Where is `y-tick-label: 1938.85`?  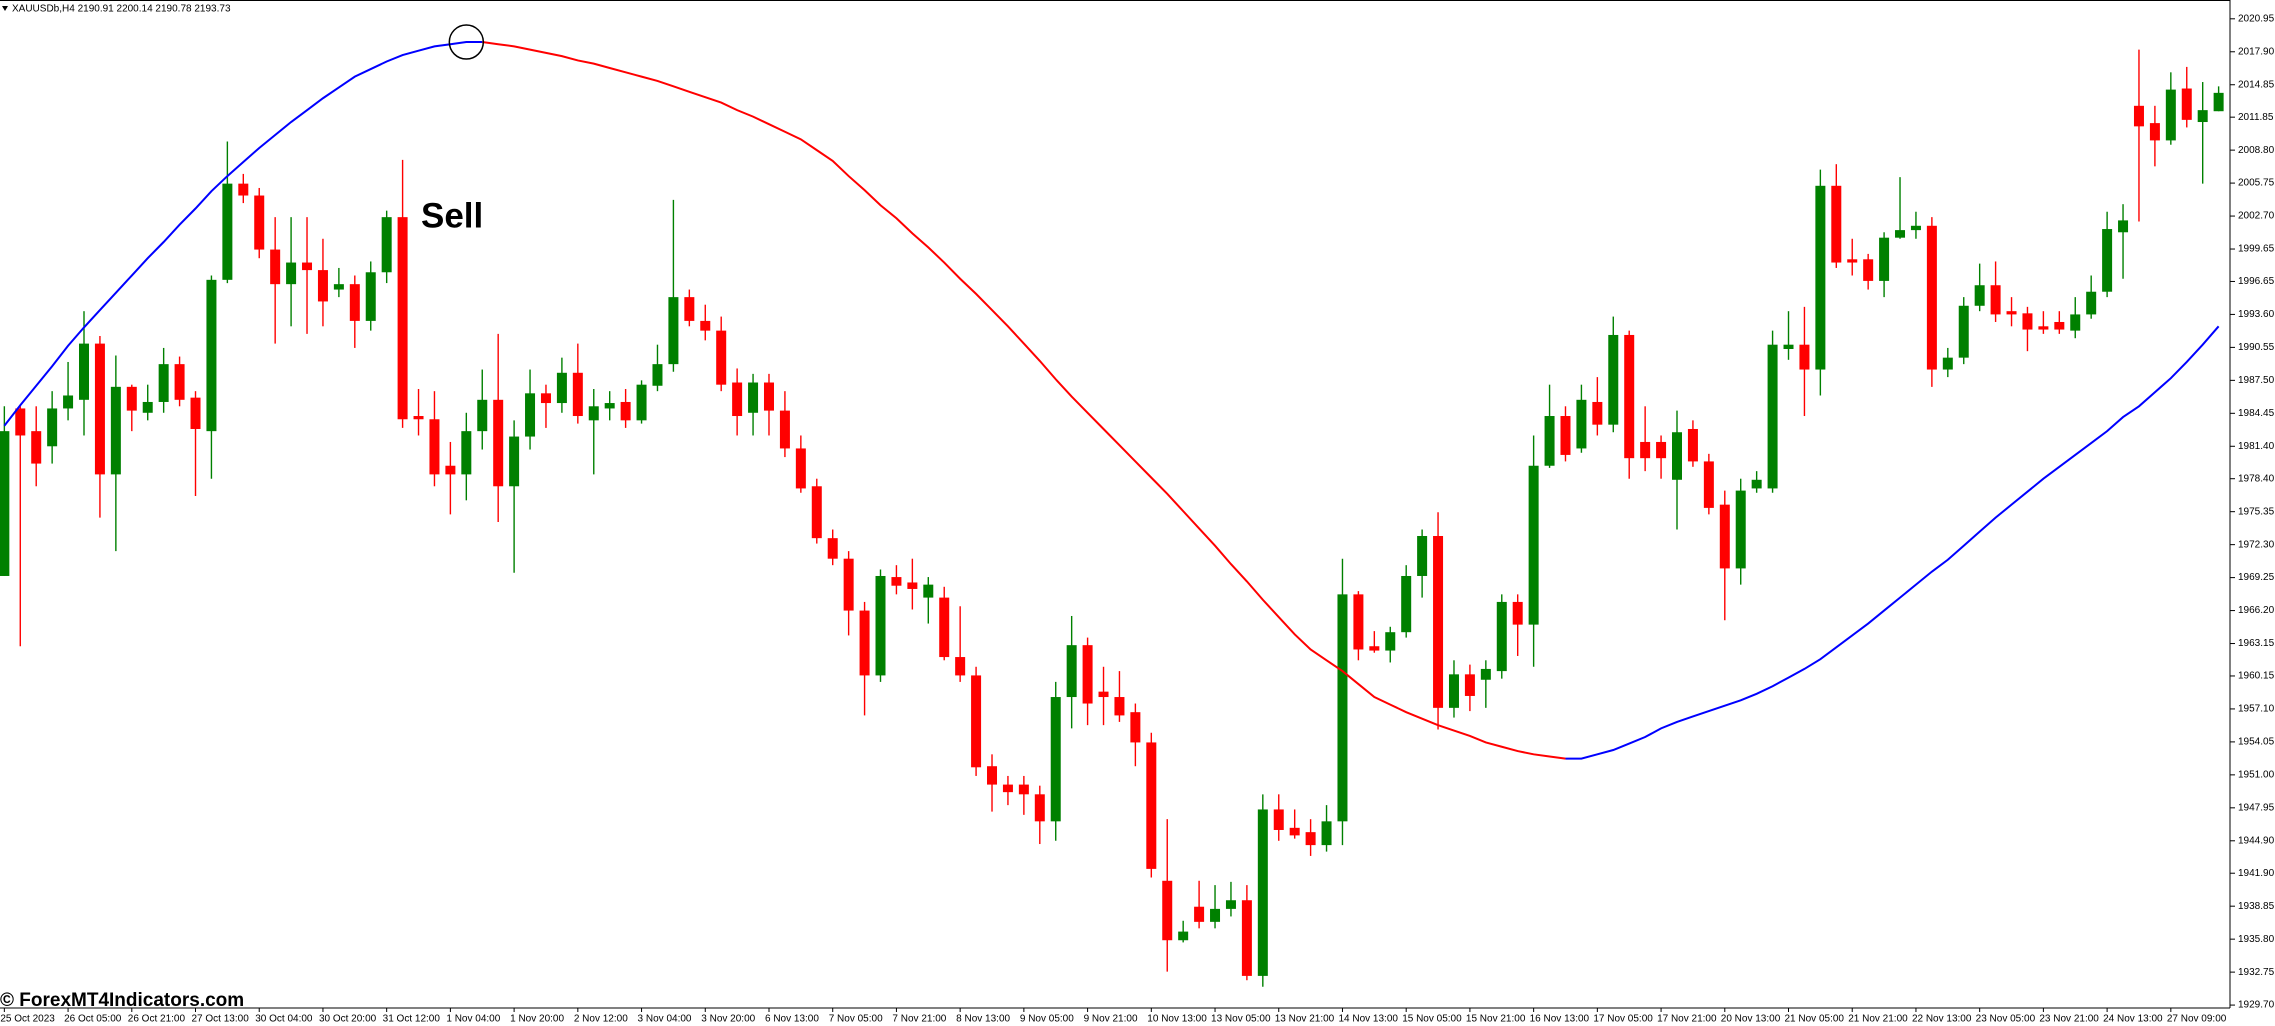 y-tick-label: 1938.85 is located at coordinates (2256, 906).